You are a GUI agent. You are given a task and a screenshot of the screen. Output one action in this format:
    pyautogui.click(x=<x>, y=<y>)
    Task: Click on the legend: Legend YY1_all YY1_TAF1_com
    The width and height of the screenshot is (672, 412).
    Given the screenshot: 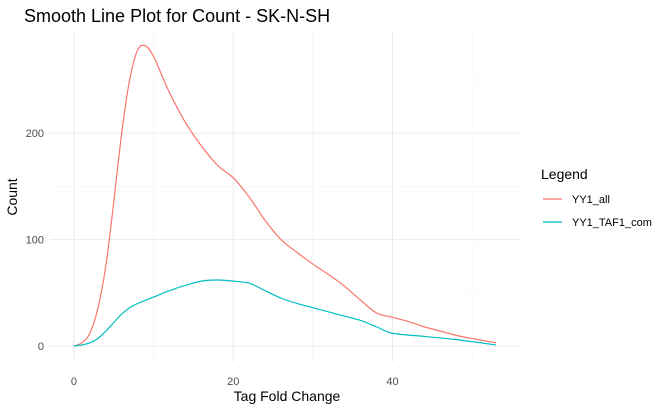 What is the action you would take?
    pyautogui.click(x=596, y=197)
    